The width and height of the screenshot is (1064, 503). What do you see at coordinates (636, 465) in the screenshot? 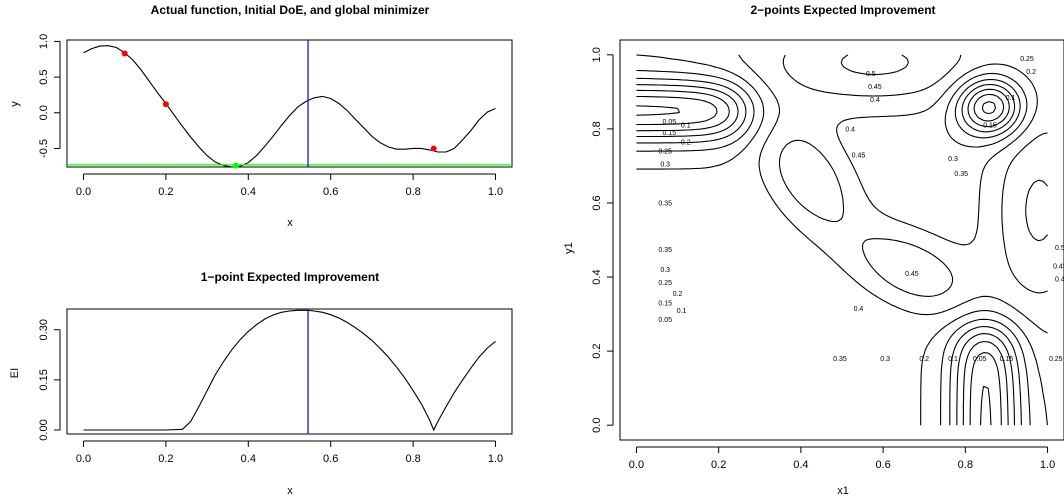
I see `contour-x-tick-label: 0.0` at bounding box center [636, 465].